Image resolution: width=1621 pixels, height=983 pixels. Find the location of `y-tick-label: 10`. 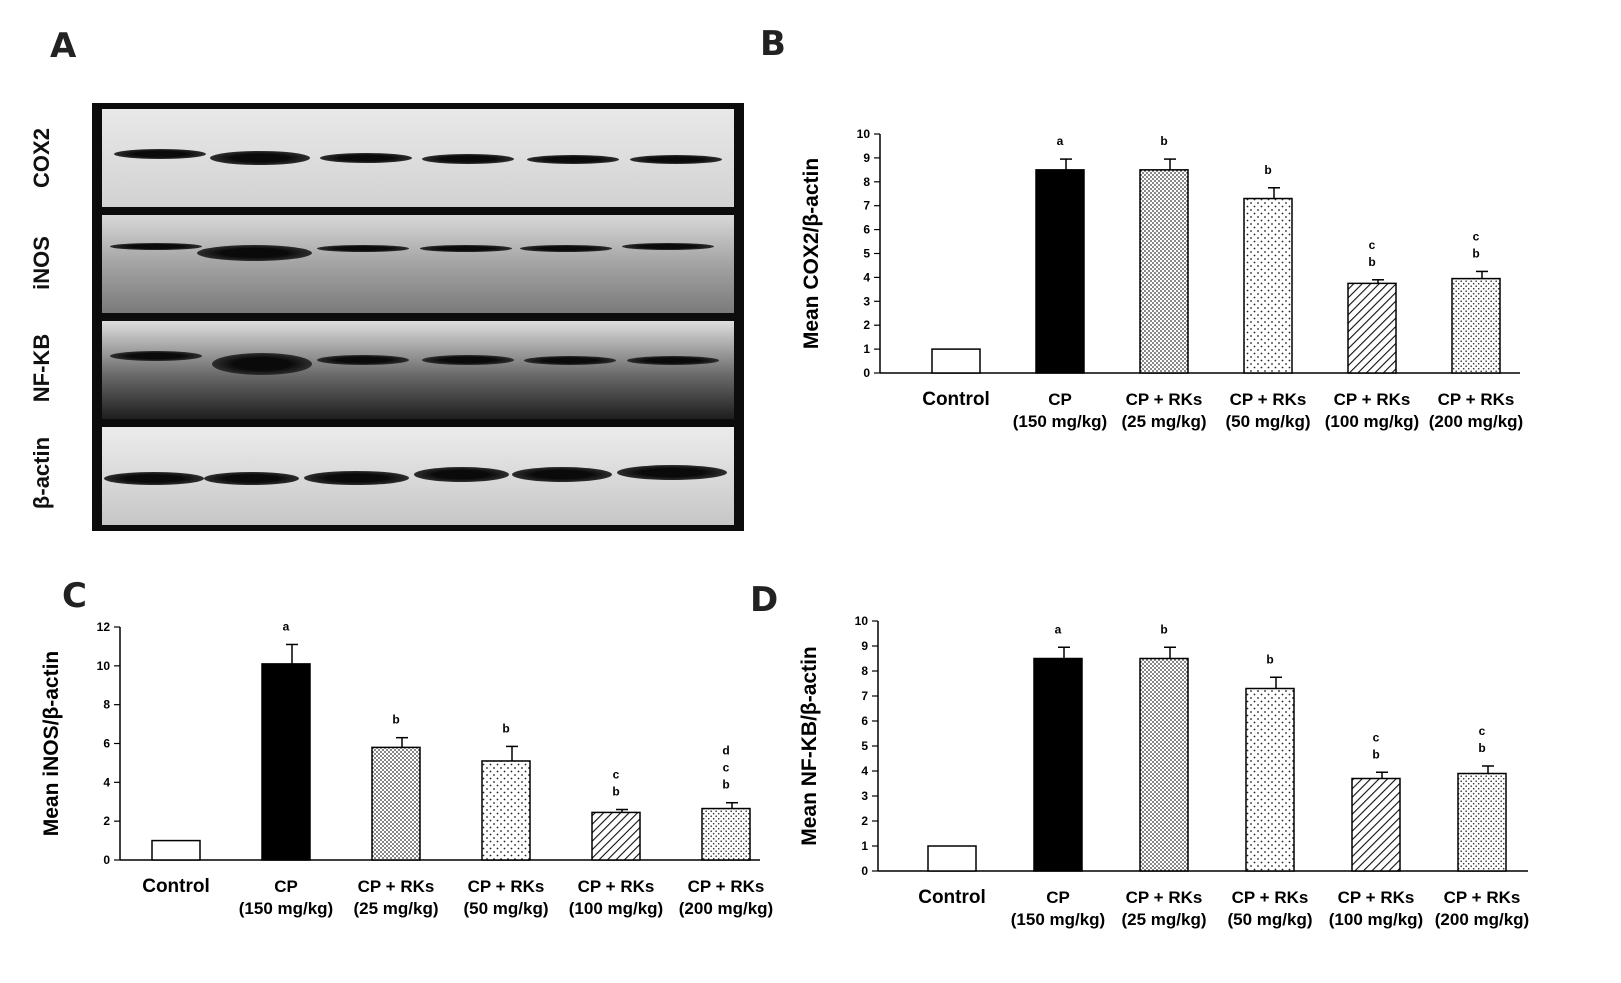

y-tick-label: 10 is located at coordinates (104, 666).